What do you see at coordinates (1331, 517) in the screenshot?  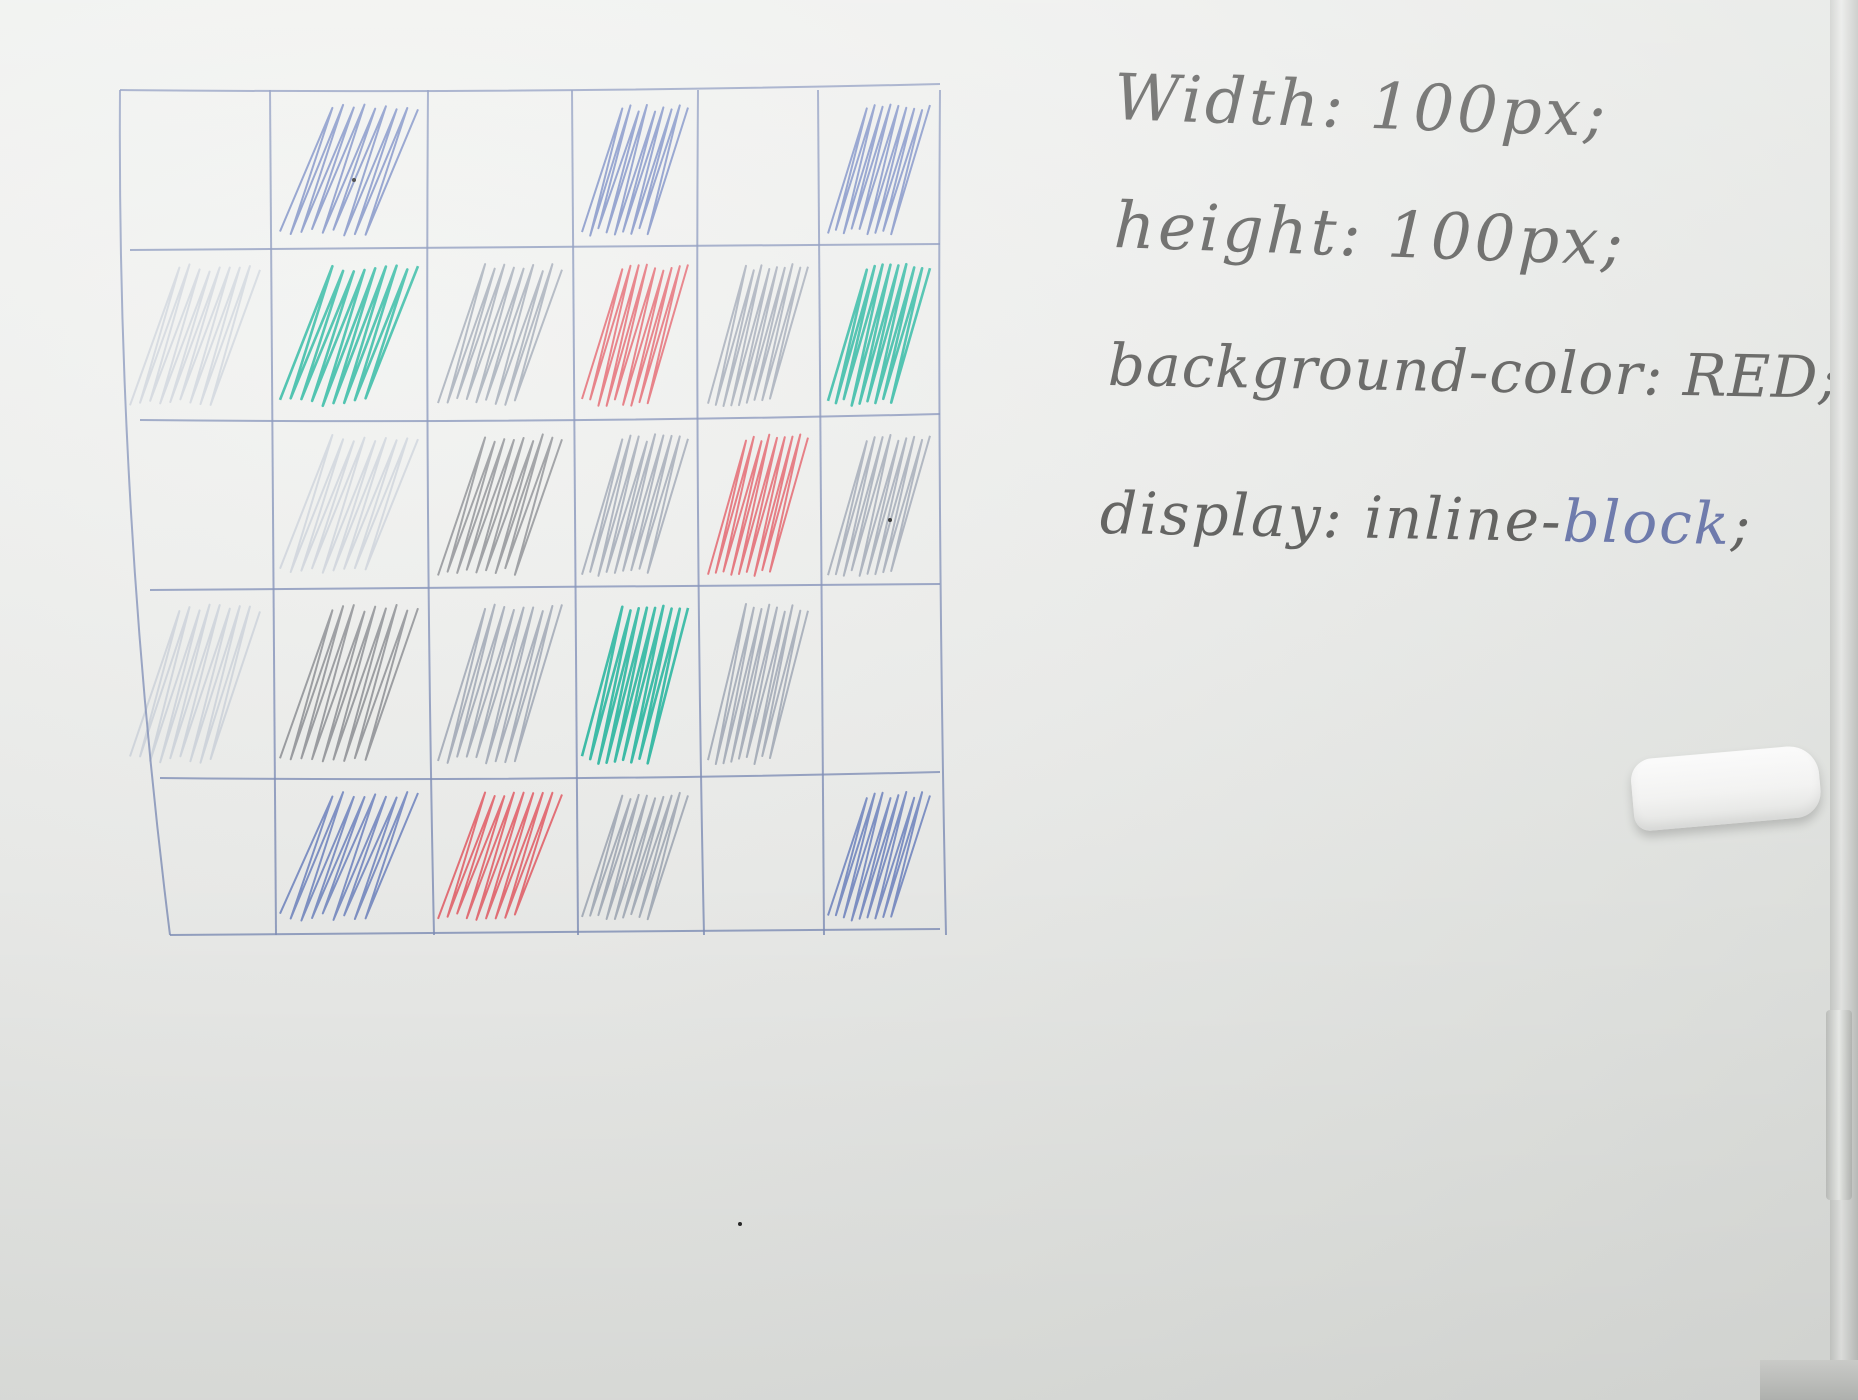 I see `note-display-prefix: display: inline-` at bounding box center [1331, 517].